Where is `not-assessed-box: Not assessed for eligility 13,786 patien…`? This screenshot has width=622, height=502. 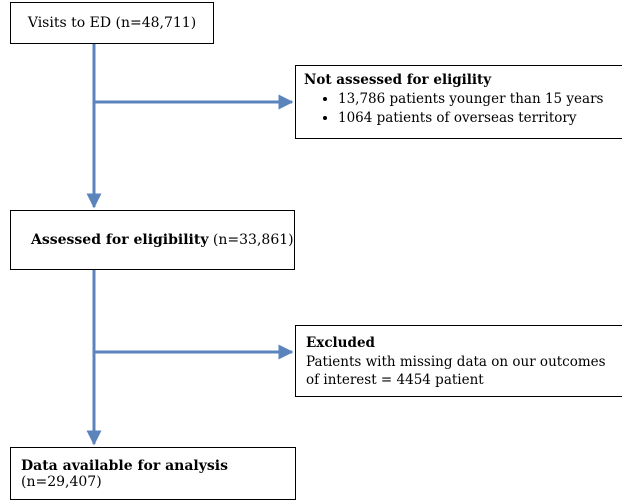 not-assessed-box: Not assessed for eligility 13,786 patien… is located at coordinates (458, 102).